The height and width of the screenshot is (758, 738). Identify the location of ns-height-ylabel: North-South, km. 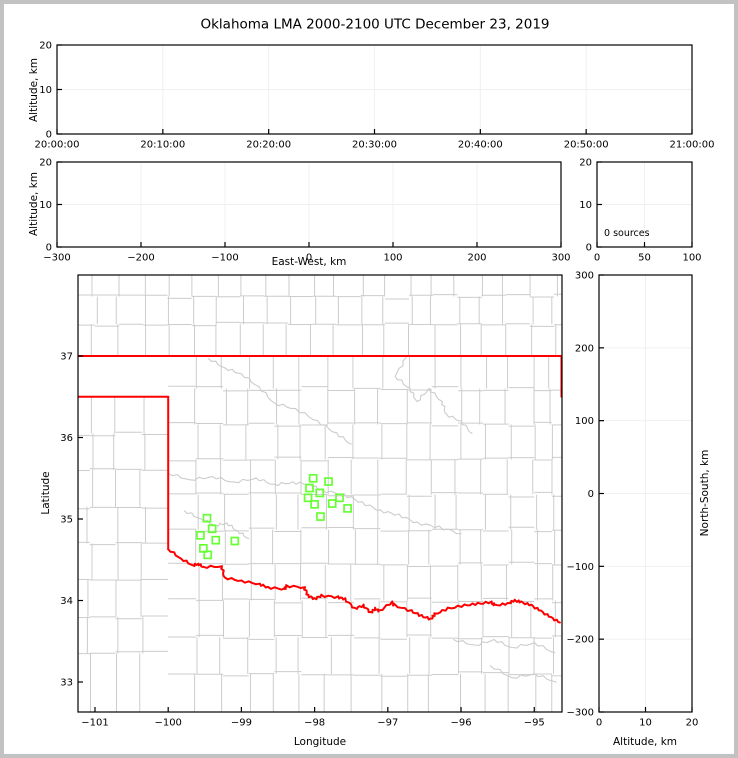
(704, 493).